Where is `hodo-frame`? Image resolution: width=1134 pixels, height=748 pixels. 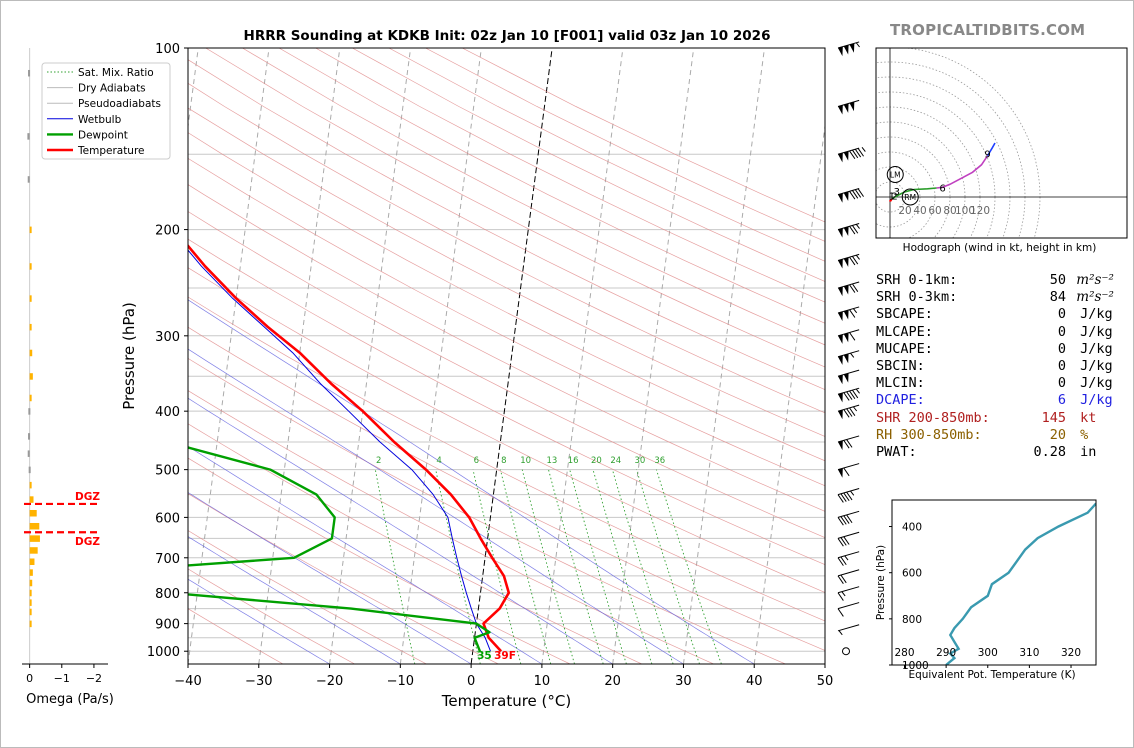
hodo-frame is located at coordinates (1001, 143).